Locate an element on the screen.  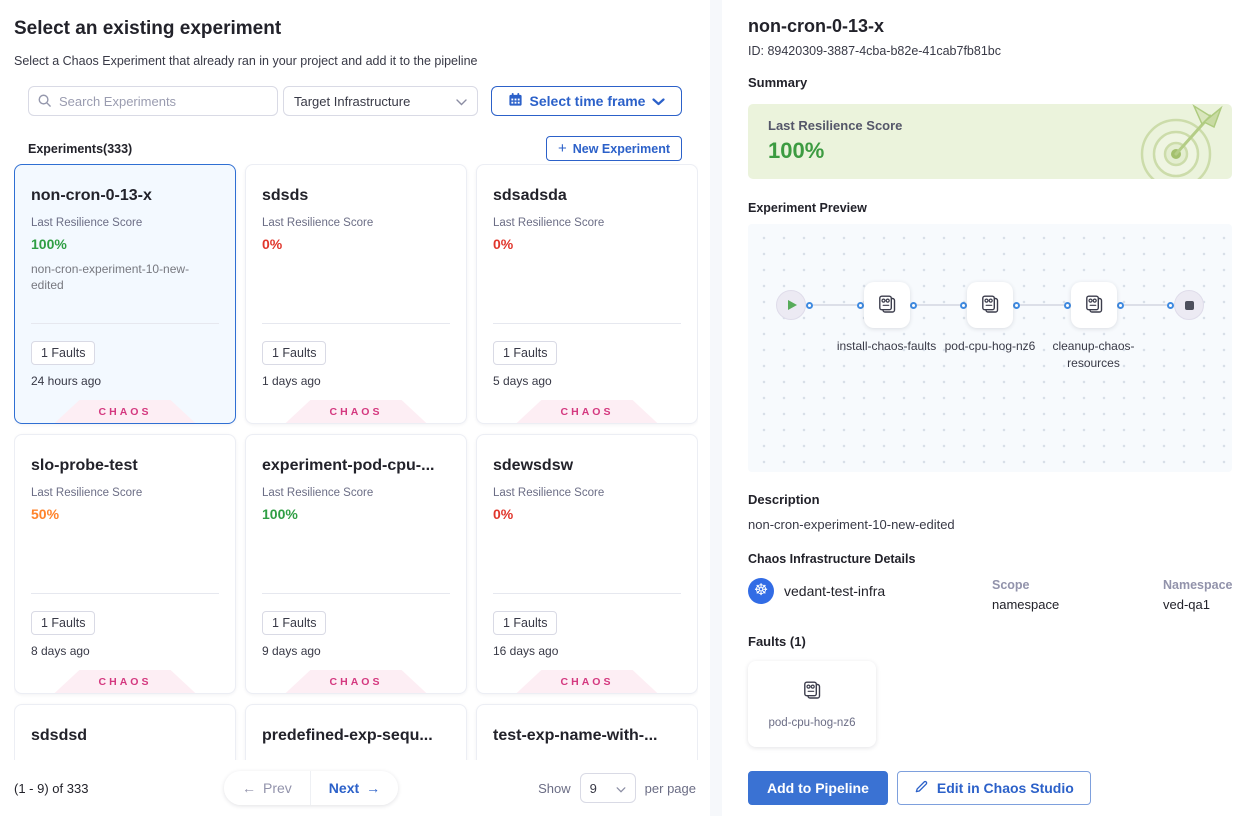
experiments-count: Experiments(333) is located at coordinates (80, 148).